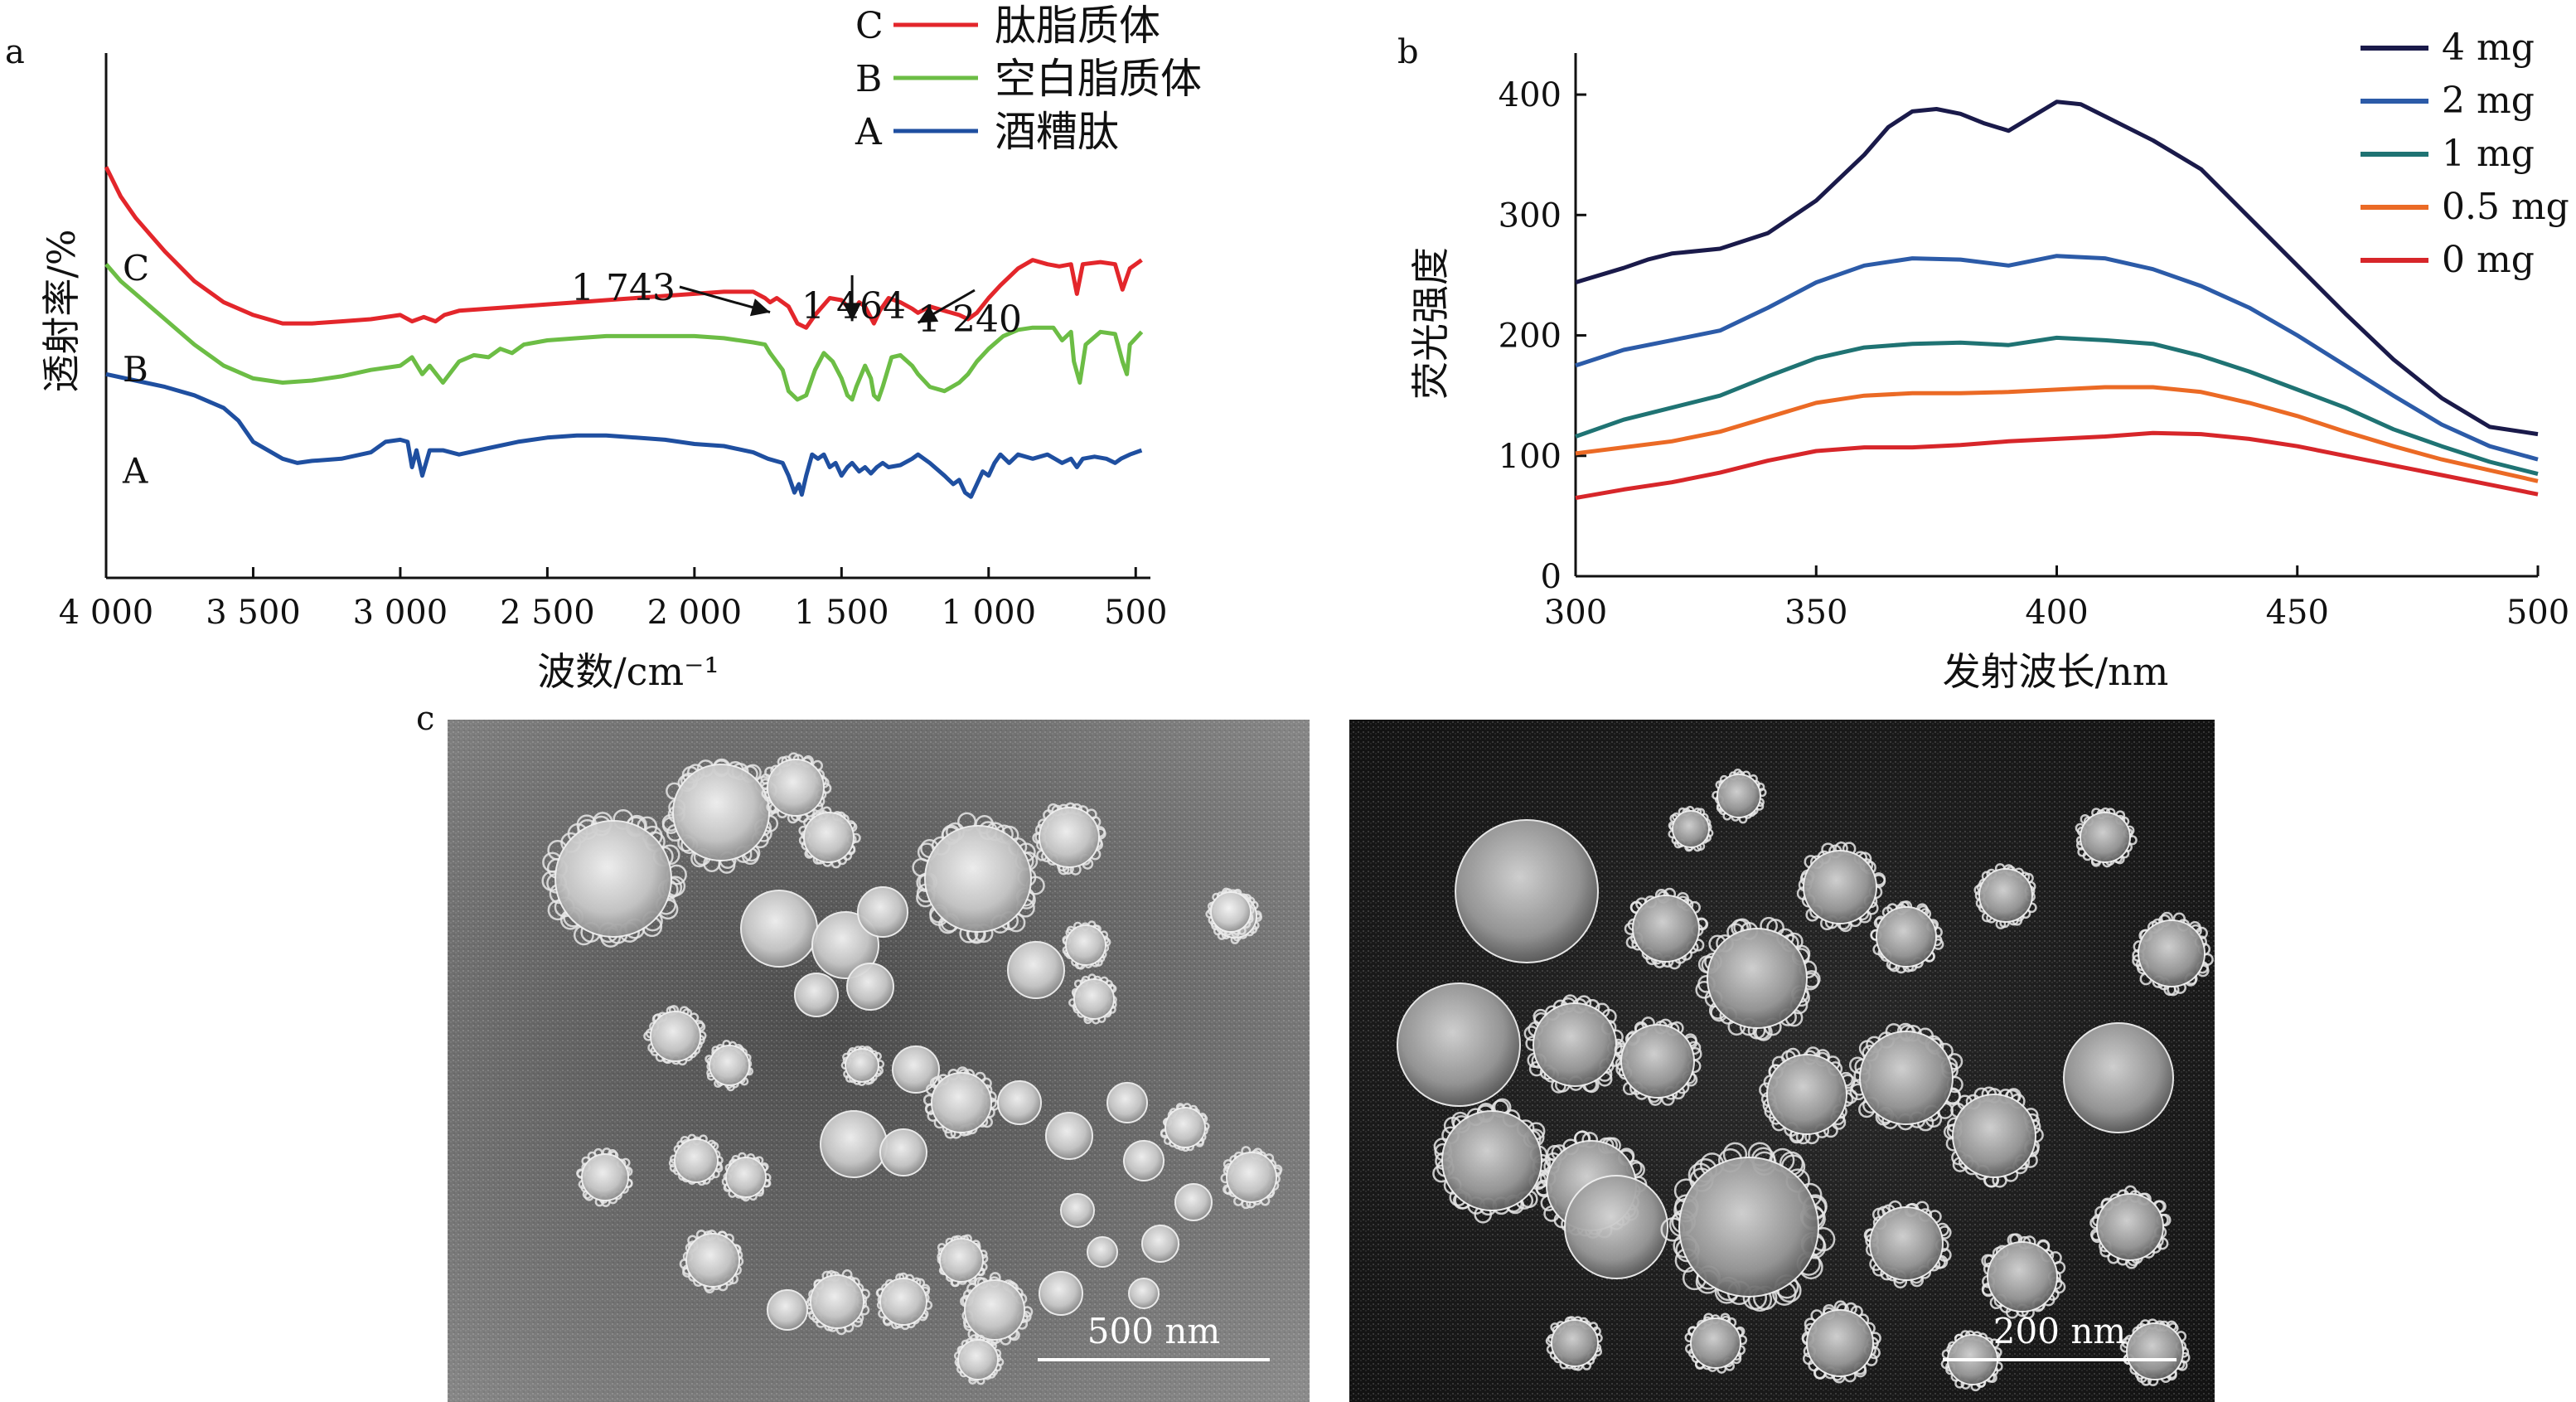  I want to click on annotation-label-1743: 1 743, so click(623, 288).